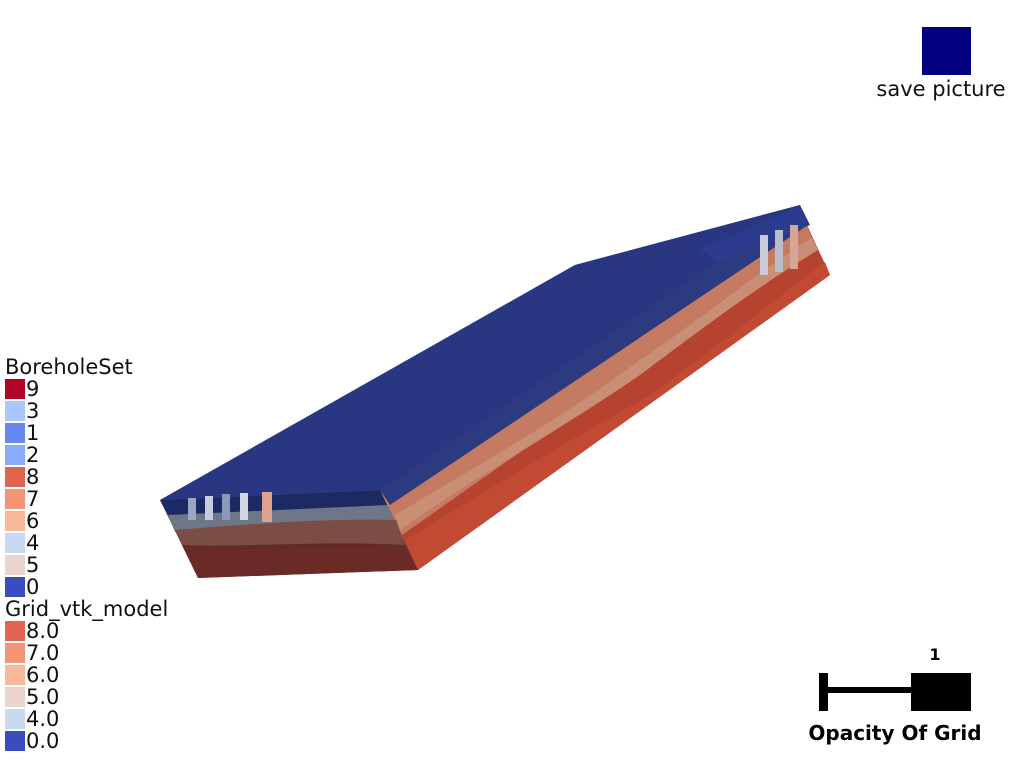 The height and width of the screenshot is (768, 1024). Describe the element at coordinates (33, 543) in the screenshot. I see `legend-label: 4` at that location.